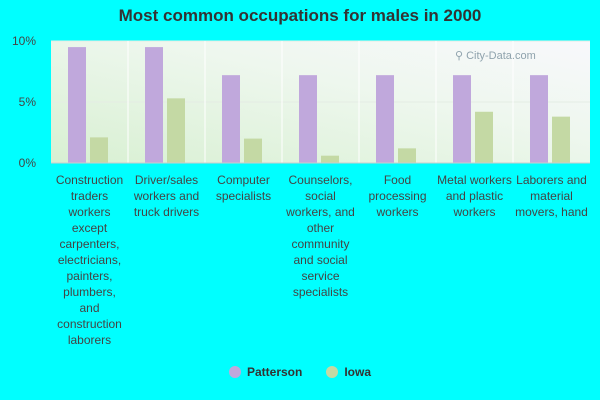  What do you see at coordinates (501, 55) in the screenshot?
I see `watermark-text: City-Data.com` at bounding box center [501, 55].